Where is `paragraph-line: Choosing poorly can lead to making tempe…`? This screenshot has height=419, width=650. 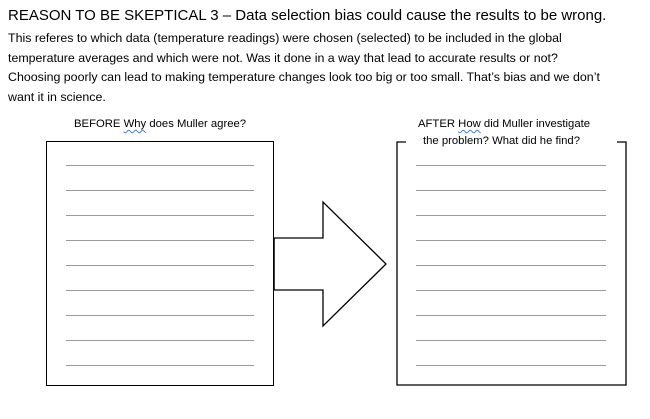 paragraph-line: Choosing poorly can lead to making tempe… is located at coordinates (304, 77).